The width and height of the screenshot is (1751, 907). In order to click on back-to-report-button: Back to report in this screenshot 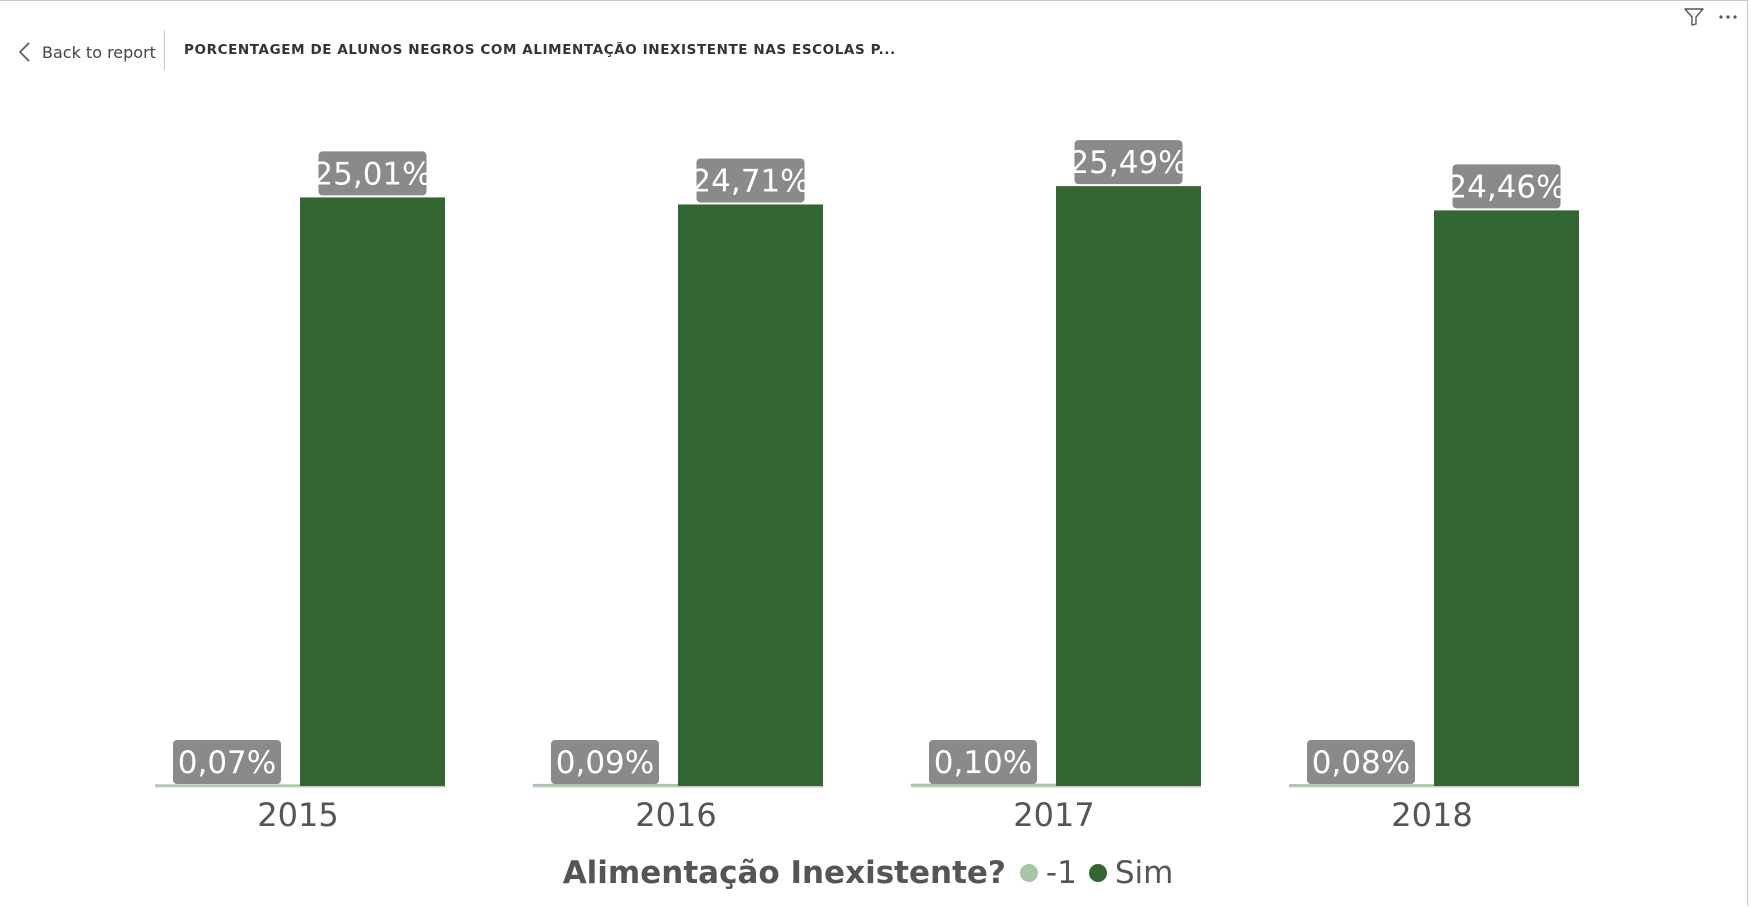, I will do `click(87, 52)`.